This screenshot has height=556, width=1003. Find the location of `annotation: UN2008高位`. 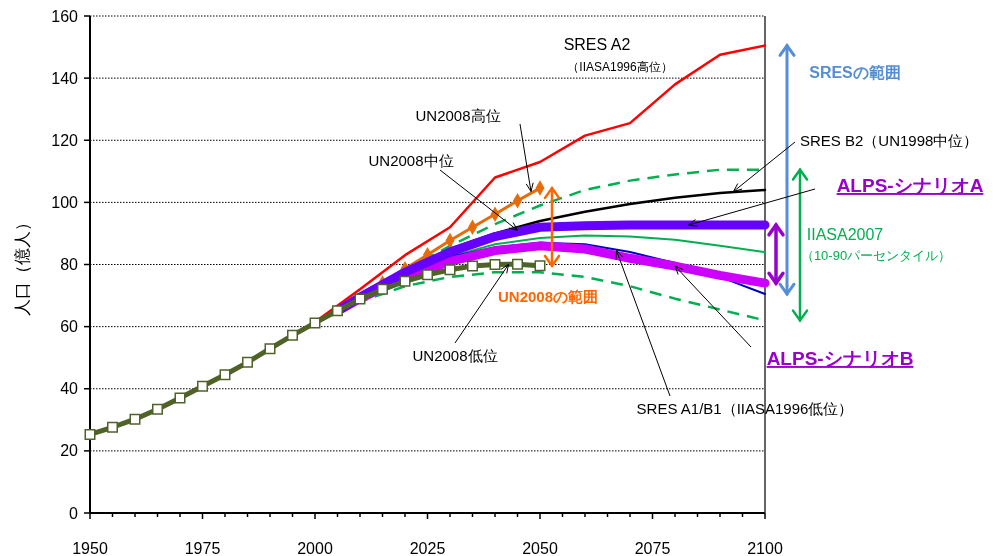

annotation: UN2008高位 is located at coordinates (458, 115).